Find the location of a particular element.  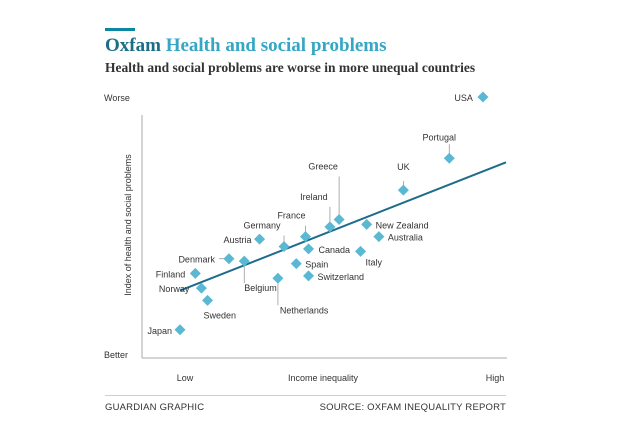

data-point-ireland is located at coordinates (330, 227).